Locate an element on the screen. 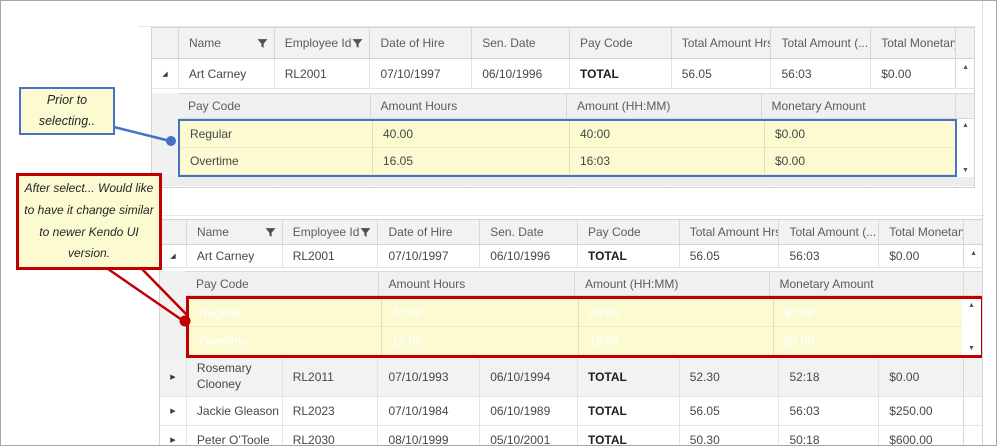 This screenshot has height=446, width=997. cell-total-monetary: $600.00 is located at coordinates (920, 435).